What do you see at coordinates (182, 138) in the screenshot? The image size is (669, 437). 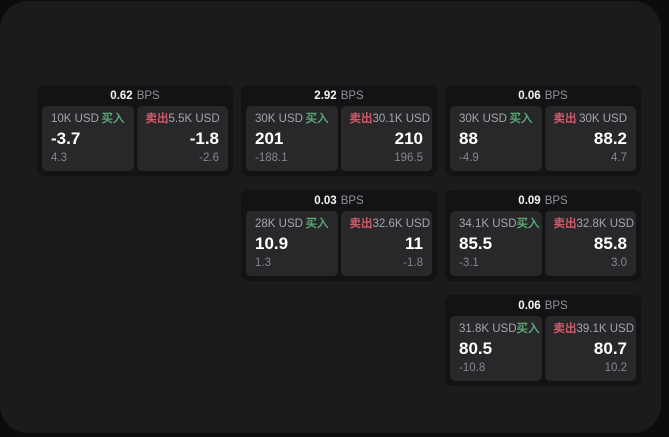 I see `sell-panel: 卖出 5.5K USD -1.8 -2.6` at bounding box center [182, 138].